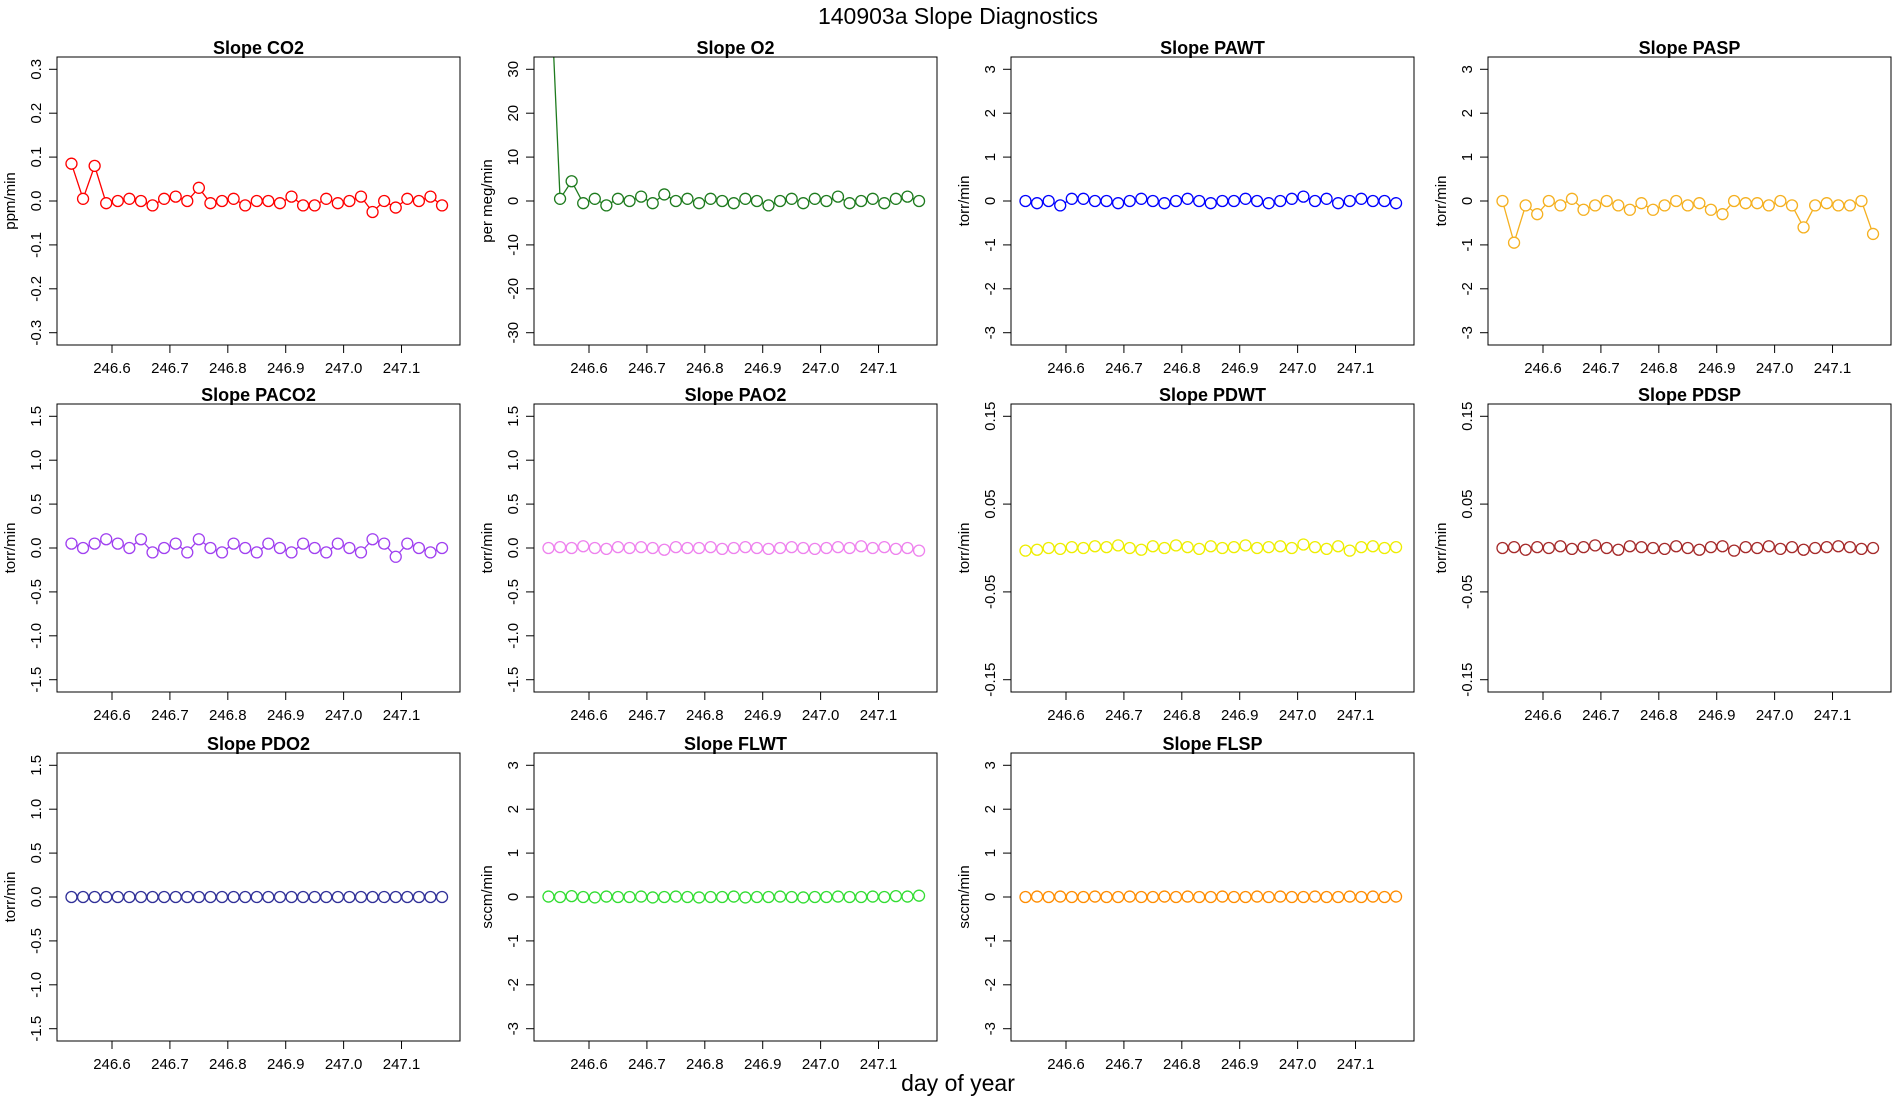  What do you see at coordinates (990, 680) in the screenshot?
I see `y-tick-label: -0.15` at bounding box center [990, 680].